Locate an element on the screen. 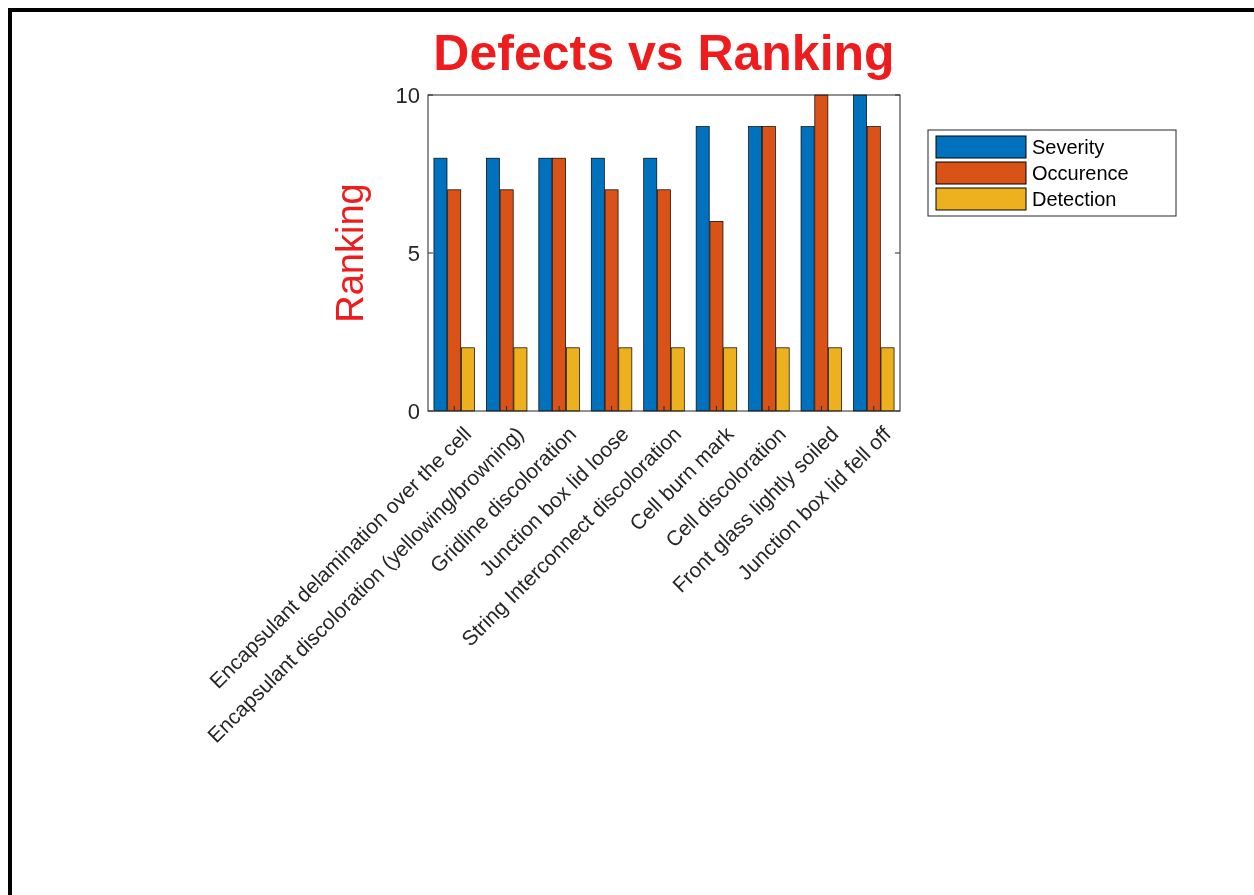  legend-label: Detection is located at coordinates (1074, 199).